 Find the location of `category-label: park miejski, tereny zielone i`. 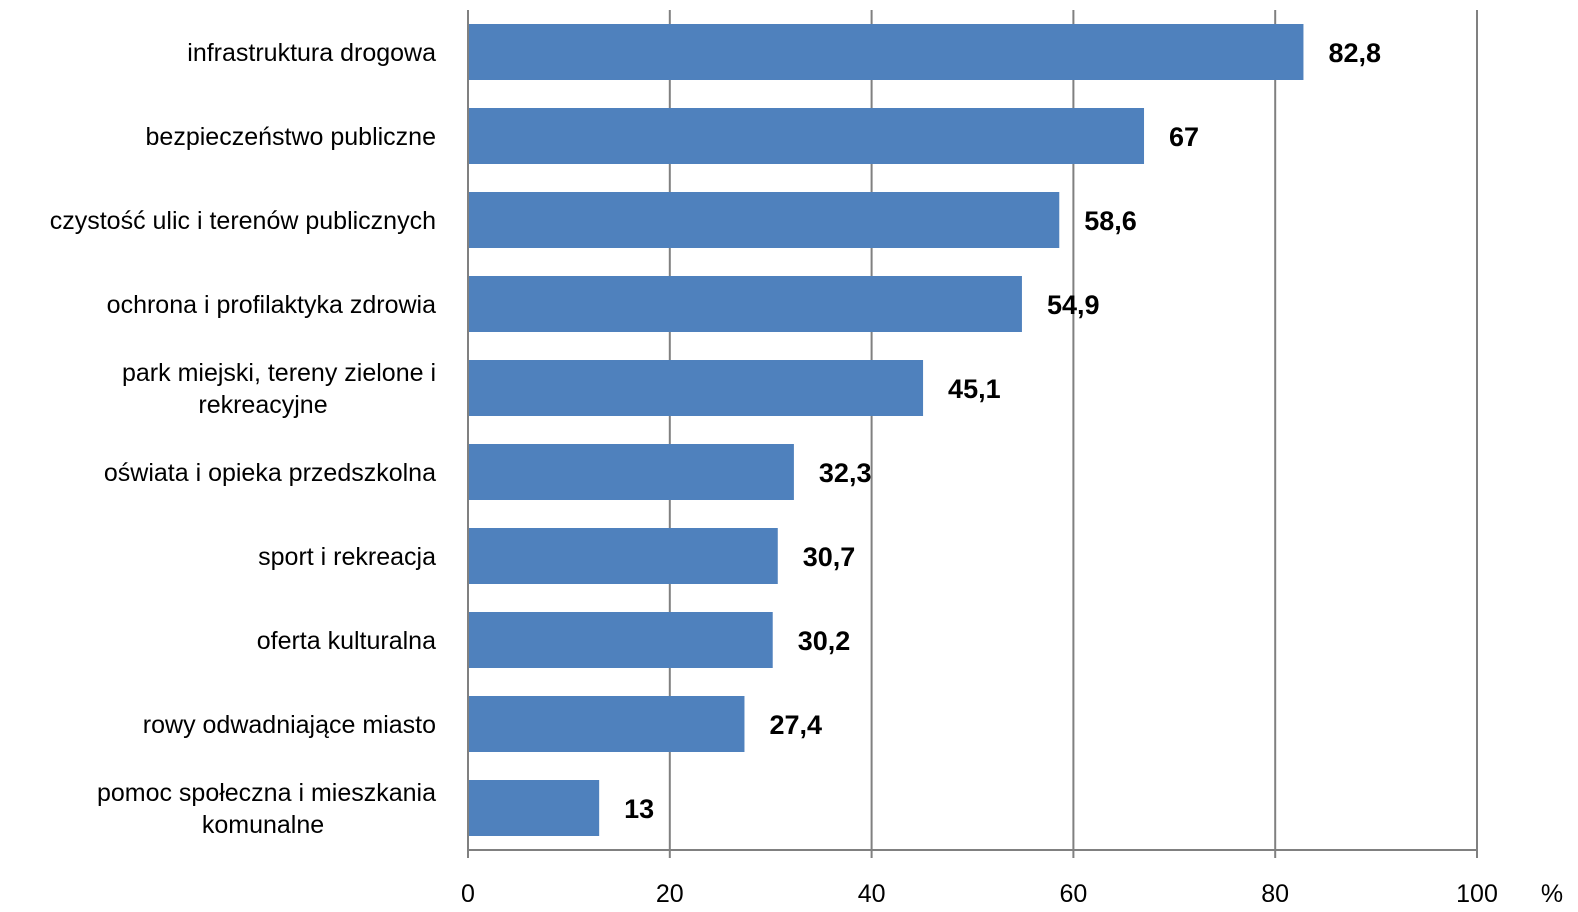

category-label: park miejski, tereny zielone i is located at coordinates (279, 373).